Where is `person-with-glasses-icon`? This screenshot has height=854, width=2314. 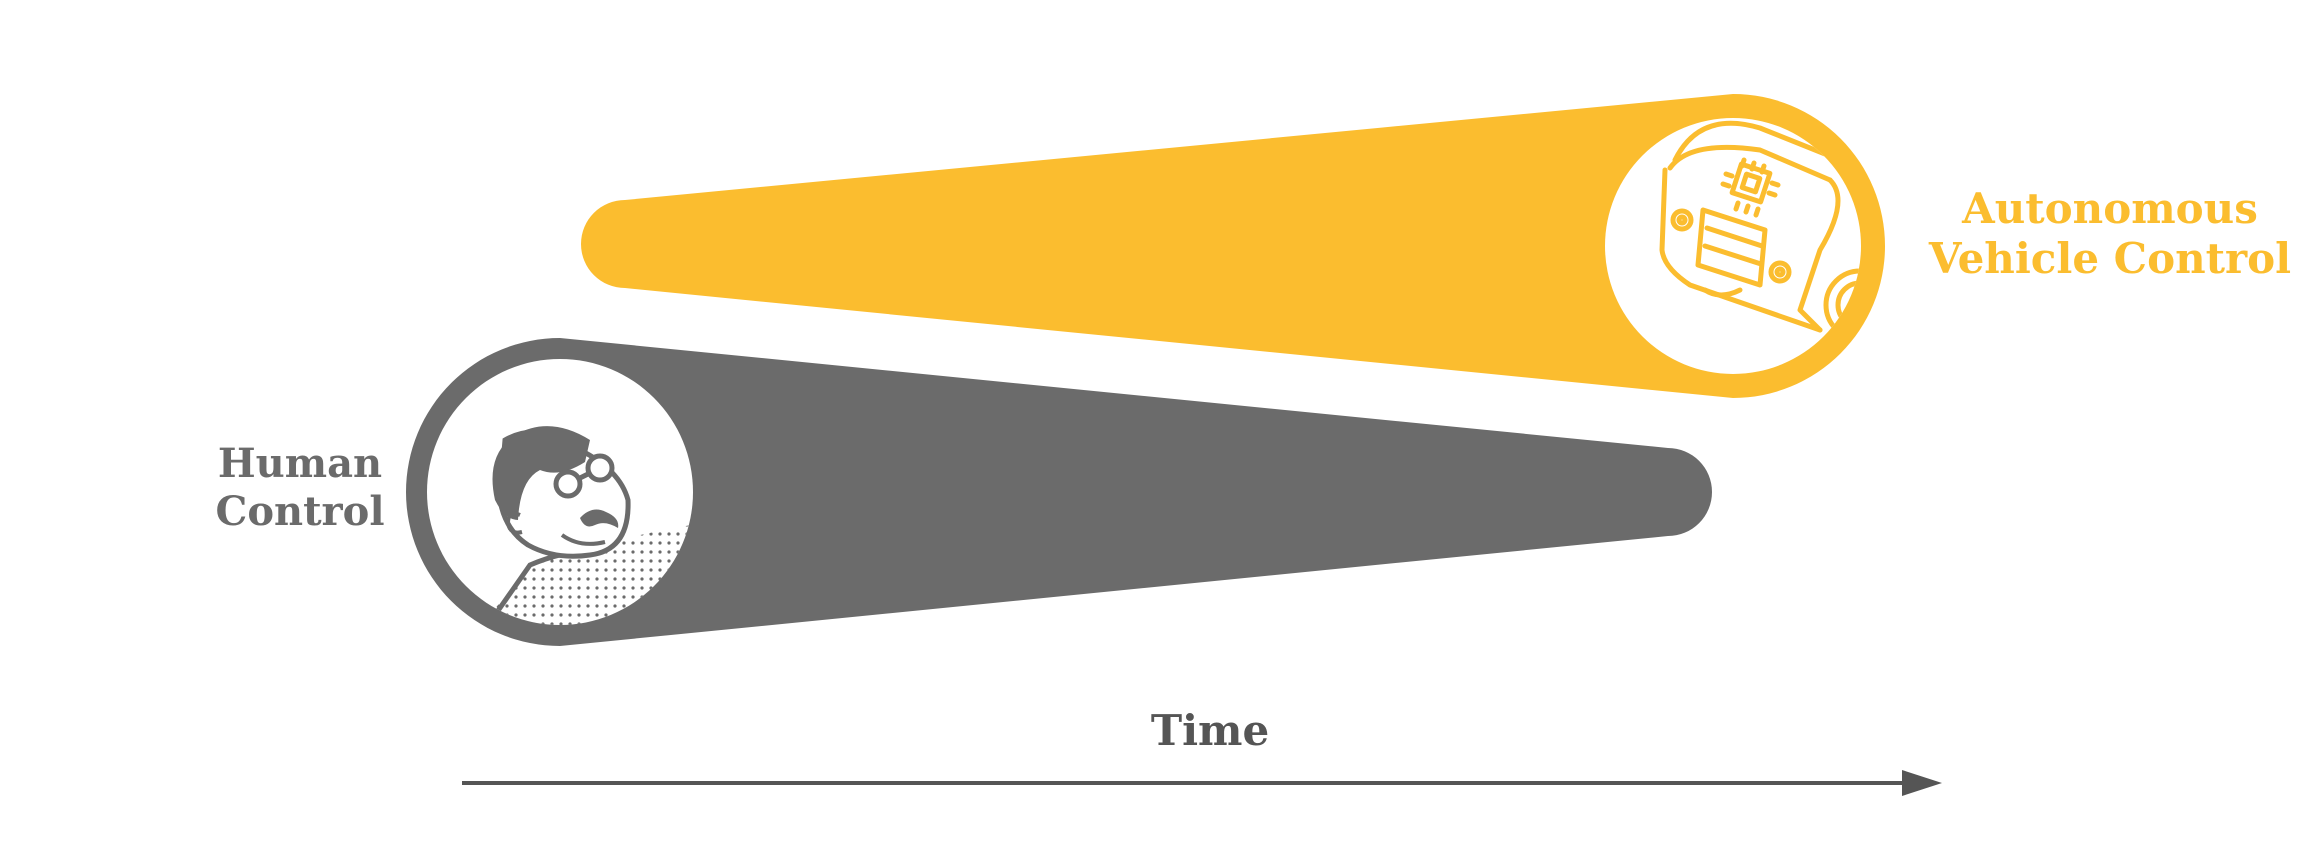
person-with-glasses-icon is located at coordinates (560, 492).